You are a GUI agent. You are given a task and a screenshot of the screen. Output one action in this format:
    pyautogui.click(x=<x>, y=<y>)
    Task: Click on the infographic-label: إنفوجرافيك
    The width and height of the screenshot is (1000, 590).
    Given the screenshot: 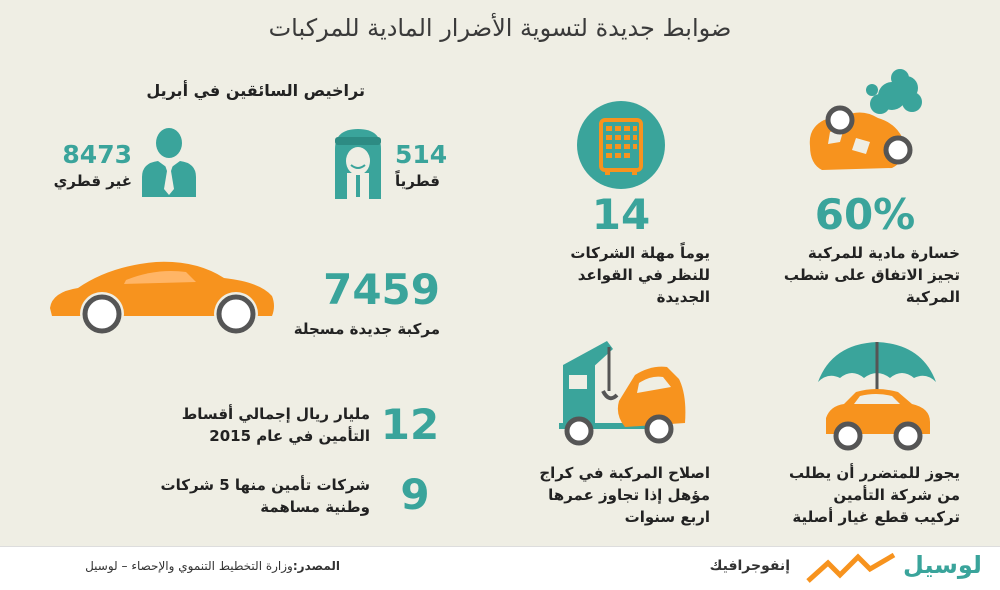 What is the action you would take?
    pyautogui.click(x=749, y=566)
    